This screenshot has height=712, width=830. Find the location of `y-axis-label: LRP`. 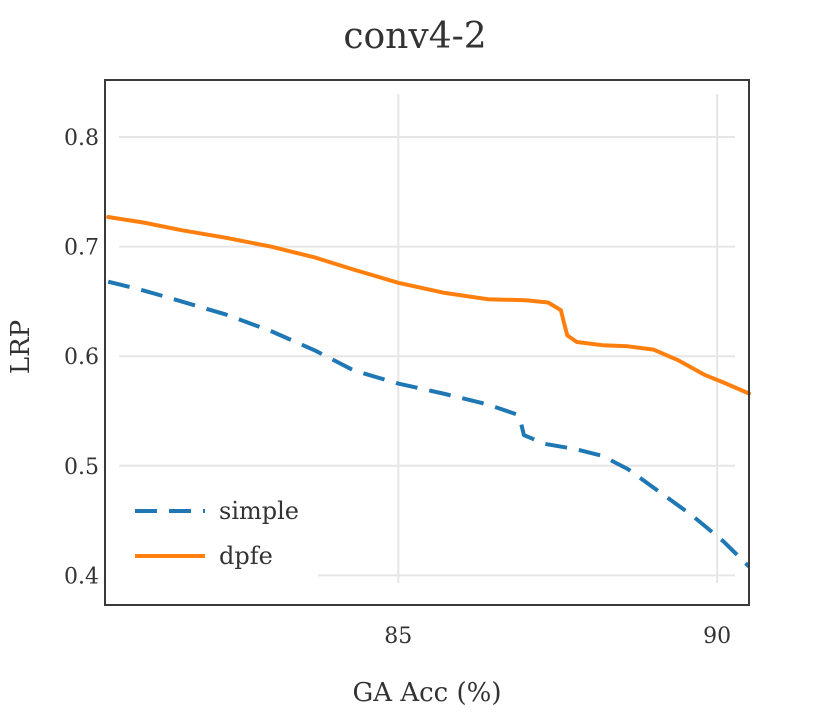

y-axis-label: LRP is located at coordinates (21, 347).